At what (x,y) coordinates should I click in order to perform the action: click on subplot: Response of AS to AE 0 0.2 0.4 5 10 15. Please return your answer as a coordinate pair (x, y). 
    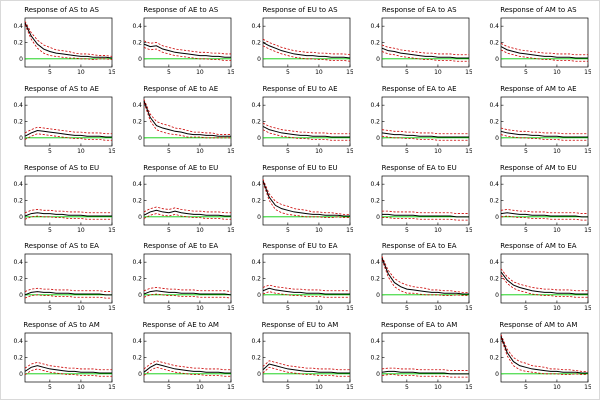
    Looking at the image, I should click on (61, 122).